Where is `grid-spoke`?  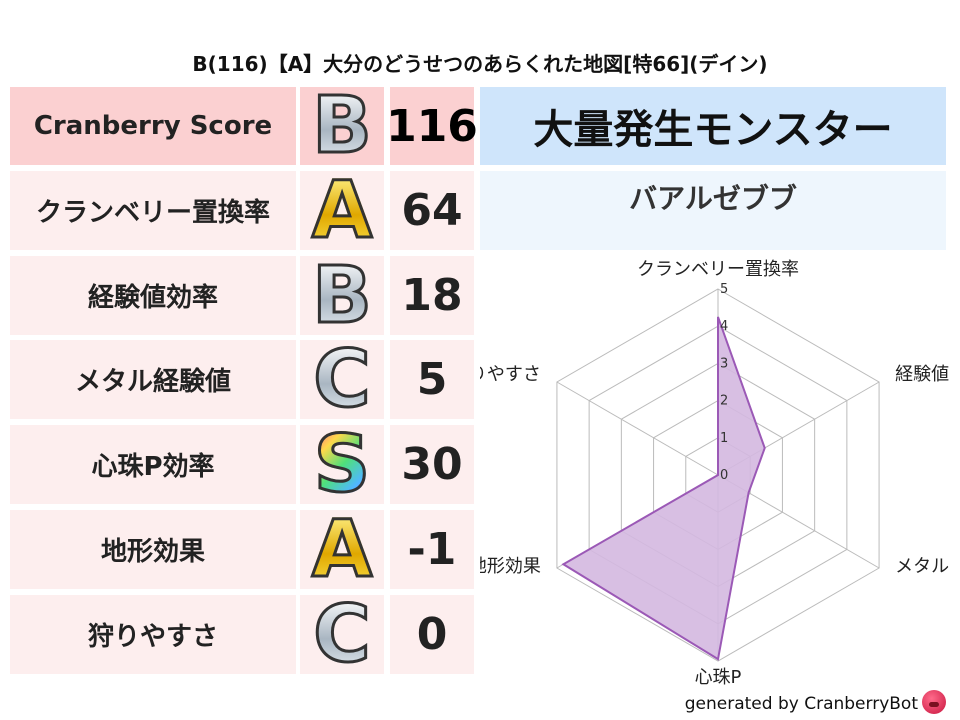
grid-spoke is located at coordinates (637, 428).